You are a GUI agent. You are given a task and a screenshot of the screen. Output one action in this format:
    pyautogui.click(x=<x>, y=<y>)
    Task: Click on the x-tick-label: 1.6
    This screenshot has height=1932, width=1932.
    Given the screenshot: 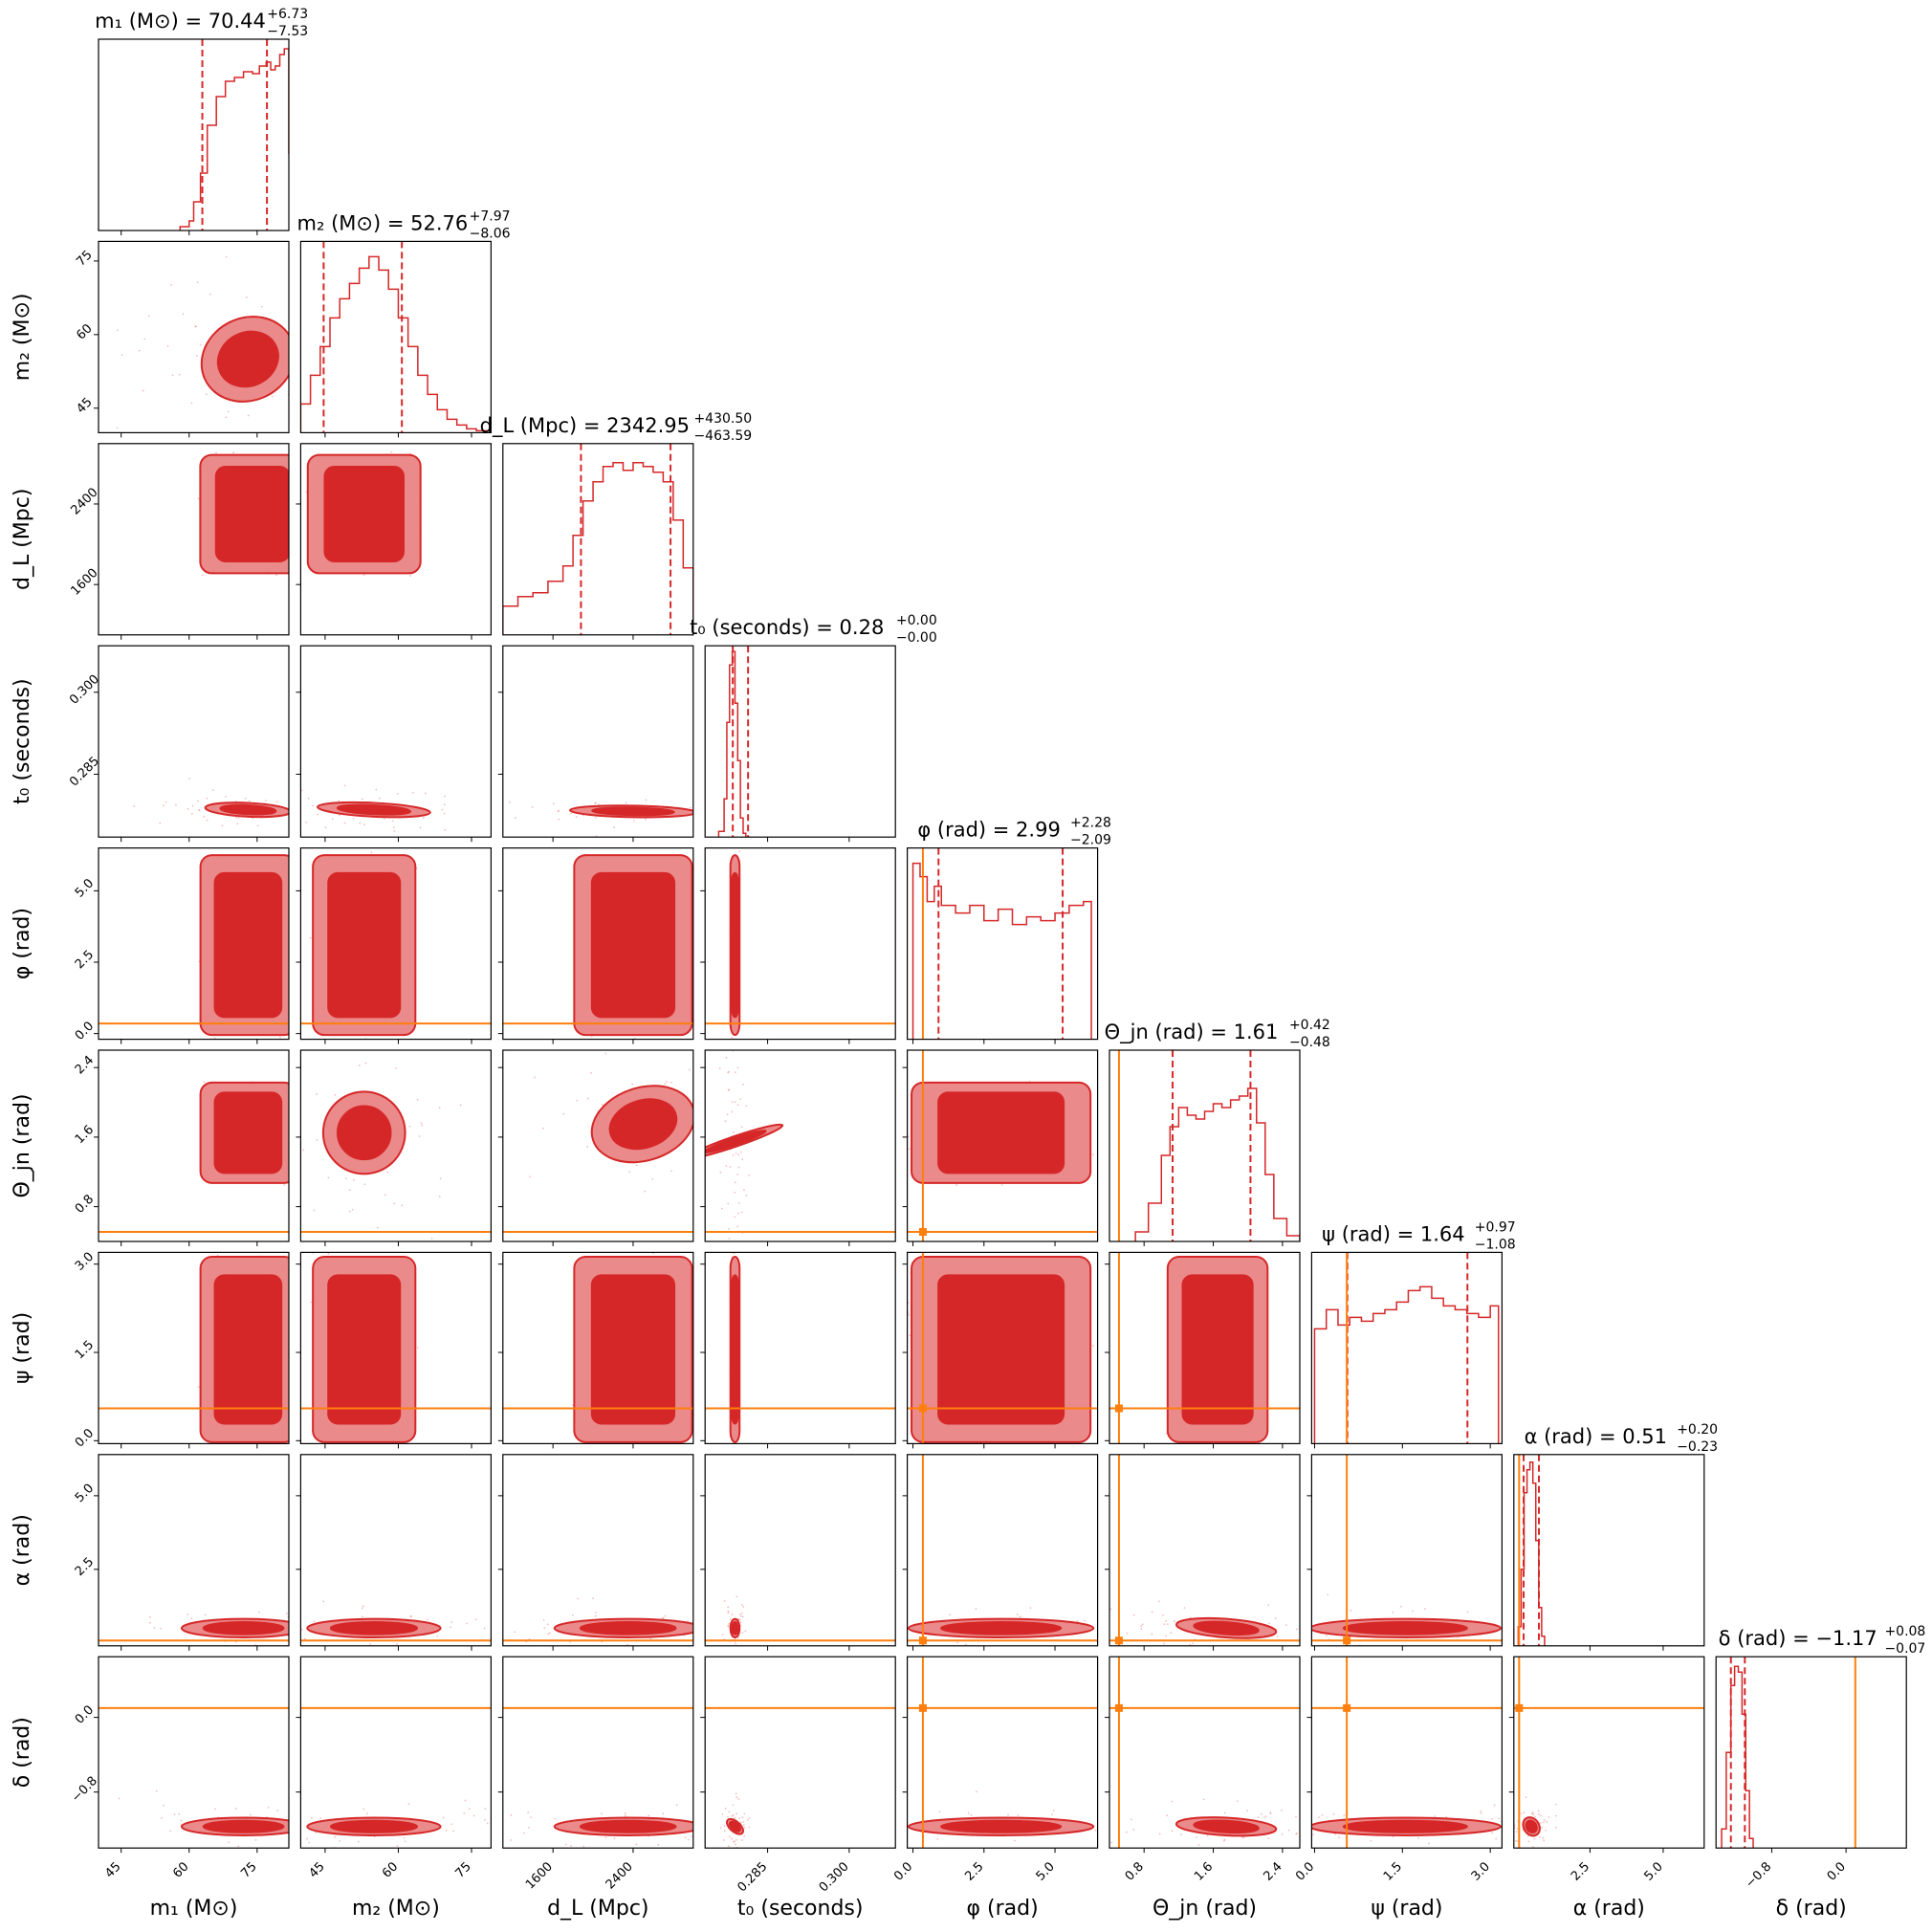 What is the action you would take?
    pyautogui.click(x=1204, y=1871)
    